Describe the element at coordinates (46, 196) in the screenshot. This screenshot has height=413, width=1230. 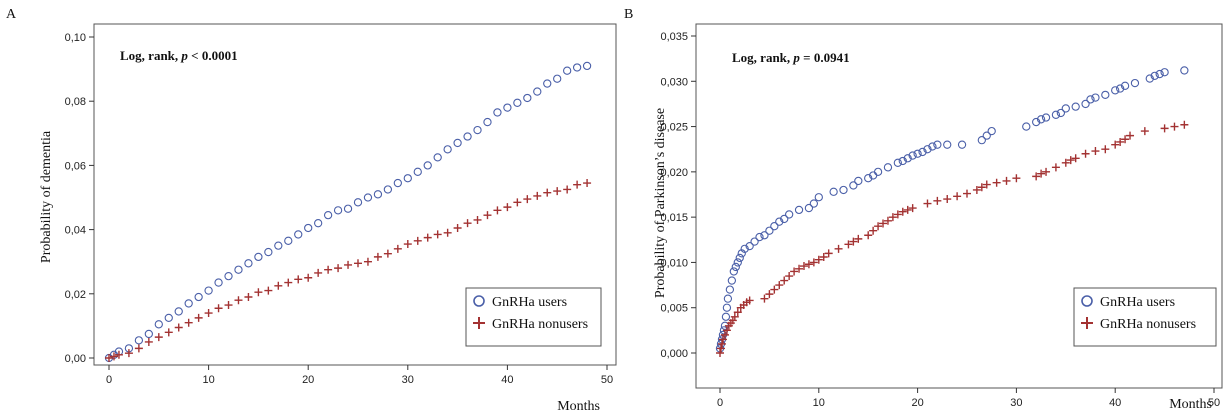
I see `y-axis-title: Probability of dementia` at that location.